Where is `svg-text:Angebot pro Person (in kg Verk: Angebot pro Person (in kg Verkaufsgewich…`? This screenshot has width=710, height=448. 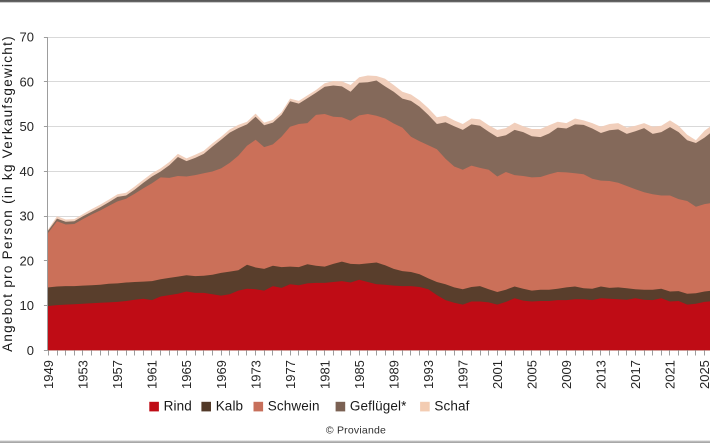
svg-text:Angebot pro Person (in kg Verk: Angebot pro Person (in kg Verkaufsgewich… is located at coordinates (7, 193).